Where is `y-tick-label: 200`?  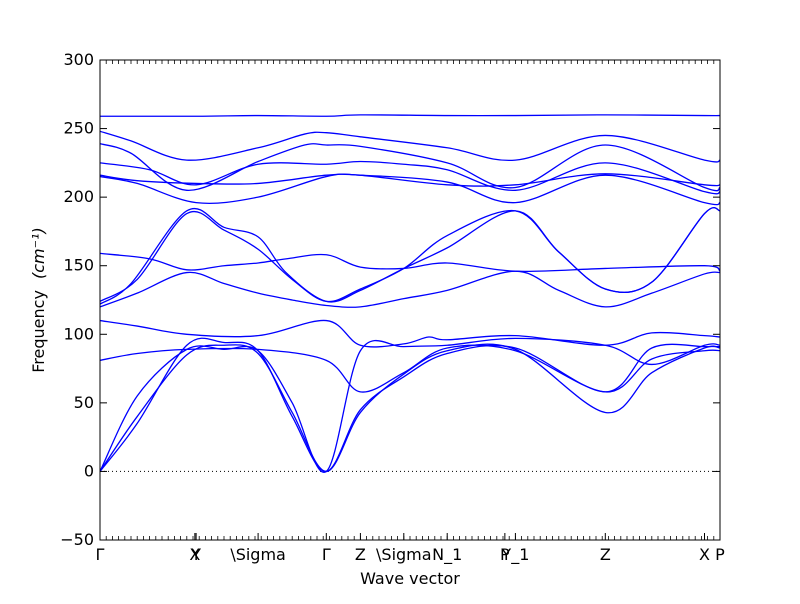
y-tick-label: 200 is located at coordinates (78, 196).